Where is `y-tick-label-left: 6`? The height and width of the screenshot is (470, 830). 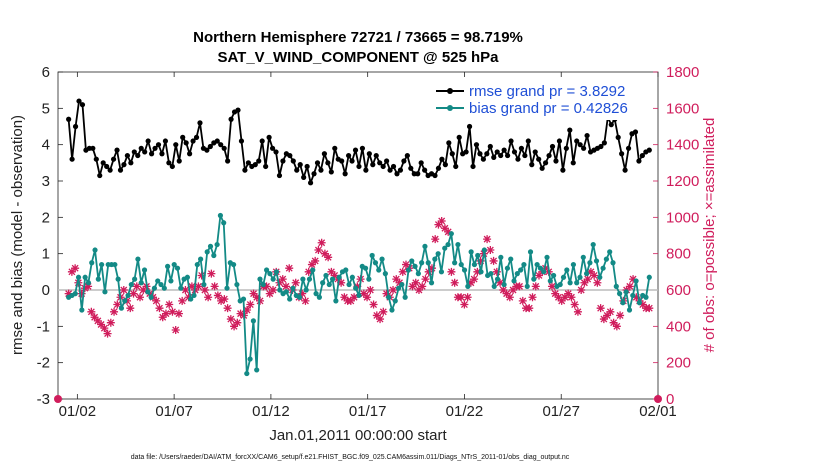 y-tick-label-left: 6 is located at coordinates (46, 72).